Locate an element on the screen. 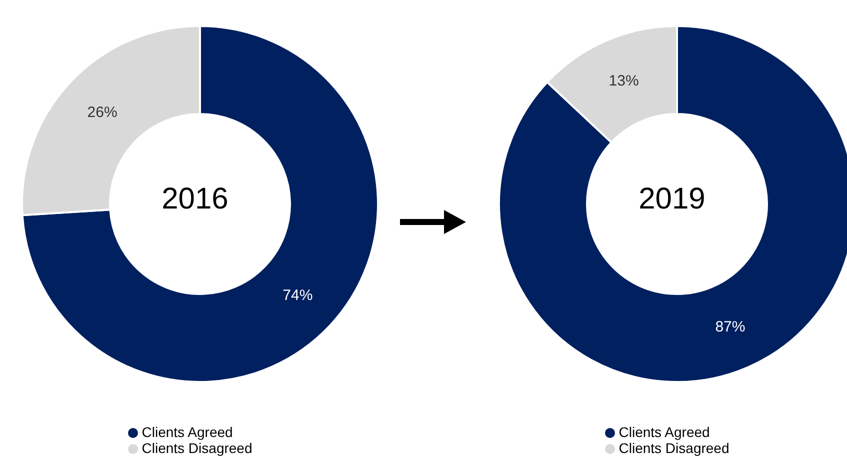 Image resolution: width=847 pixels, height=456 pixels. data-label: 13% is located at coordinates (623, 81).